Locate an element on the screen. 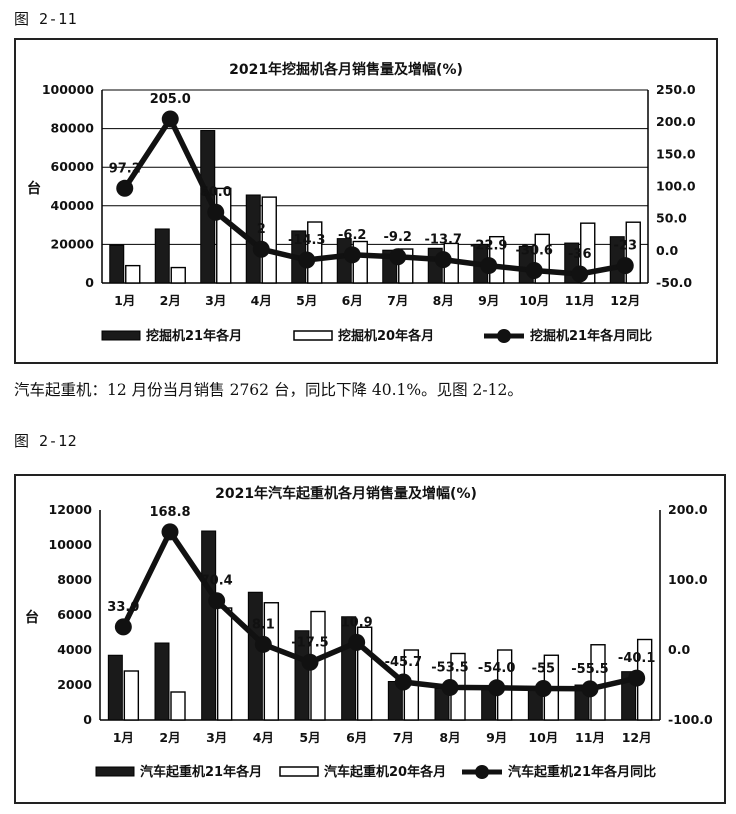 This screenshot has height=814, width=736. yoy-data-label: -9.2 is located at coordinates (398, 237).